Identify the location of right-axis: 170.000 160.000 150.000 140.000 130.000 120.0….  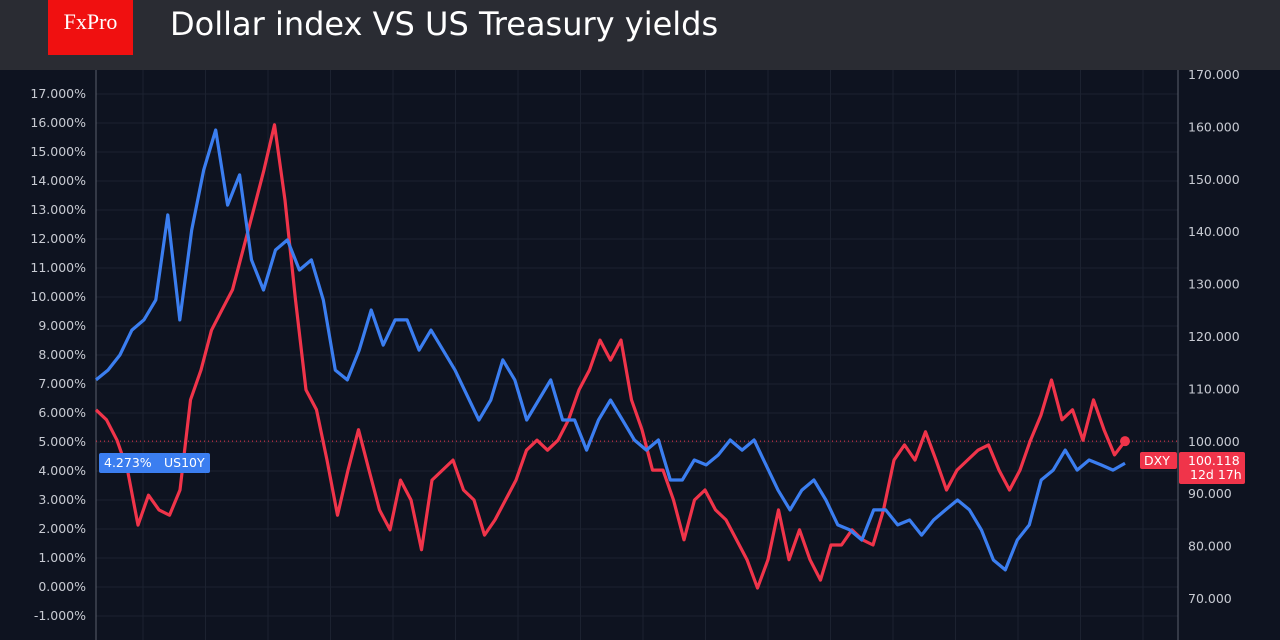
(1214, 338).